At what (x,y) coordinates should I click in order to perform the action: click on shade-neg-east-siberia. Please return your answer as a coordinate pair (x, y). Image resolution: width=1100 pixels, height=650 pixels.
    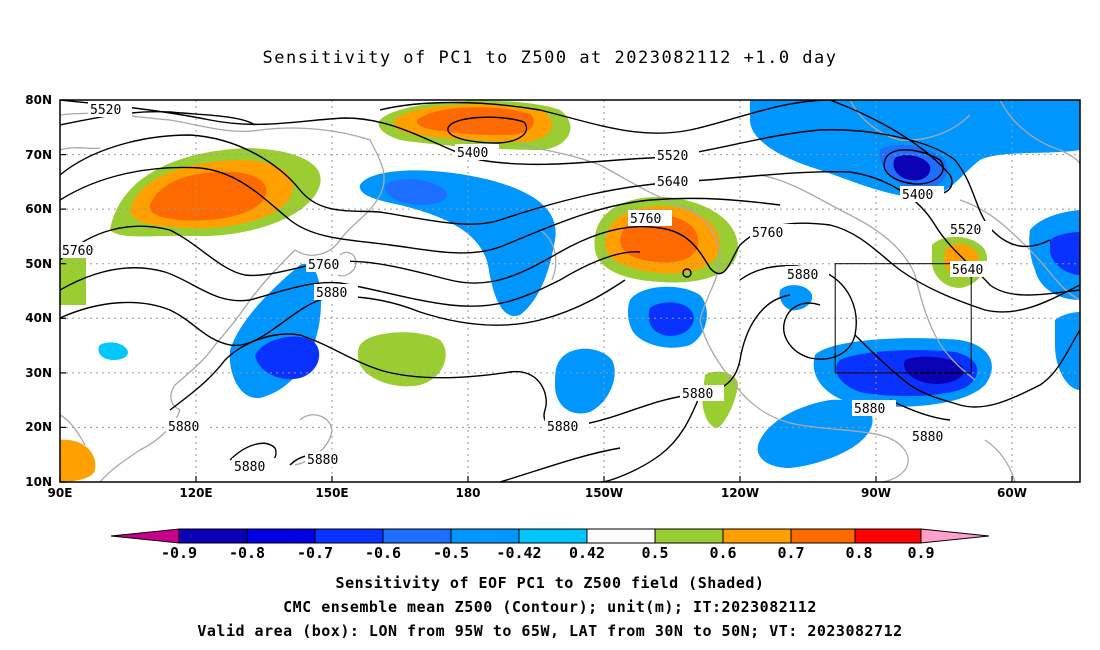
    Looking at the image, I should click on (457, 243).